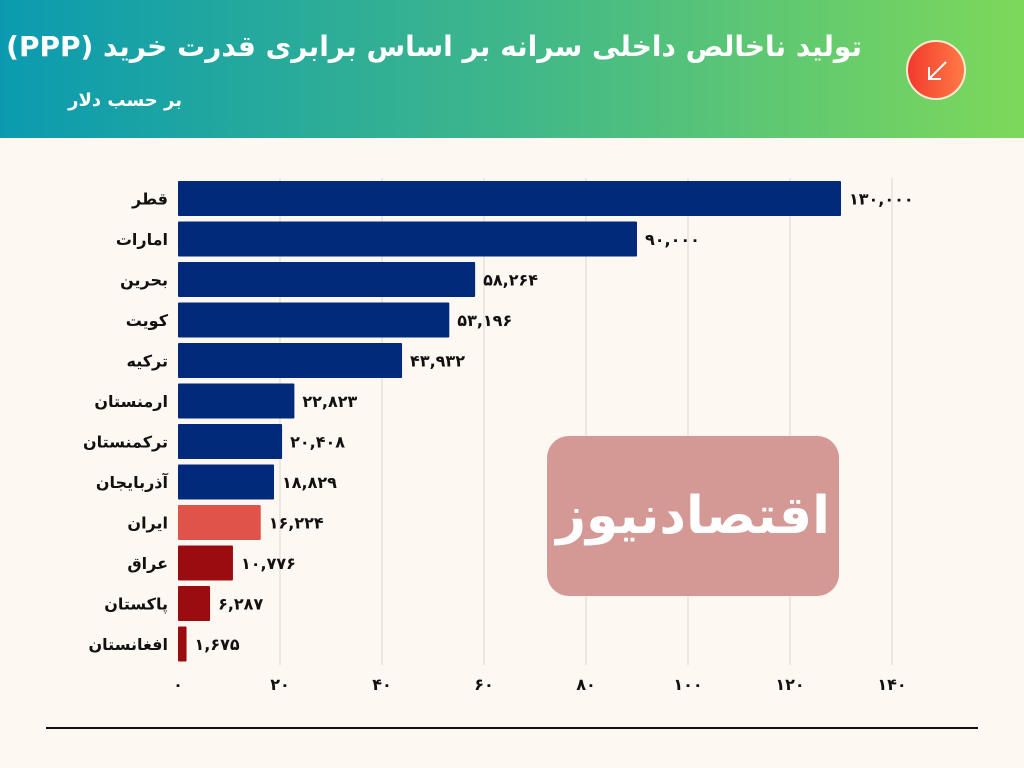 This screenshot has width=1024, height=768. What do you see at coordinates (178, 684) in the screenshot?
I see `x-tick-label: ۰` at bounding box center [178, 684].